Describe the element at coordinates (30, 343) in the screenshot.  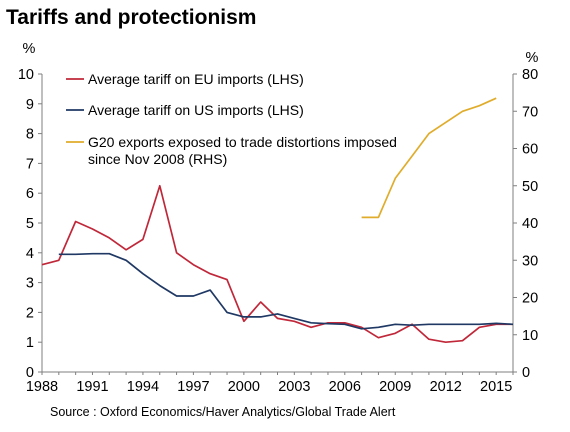
I see `left-tick-label: 1` at that location.